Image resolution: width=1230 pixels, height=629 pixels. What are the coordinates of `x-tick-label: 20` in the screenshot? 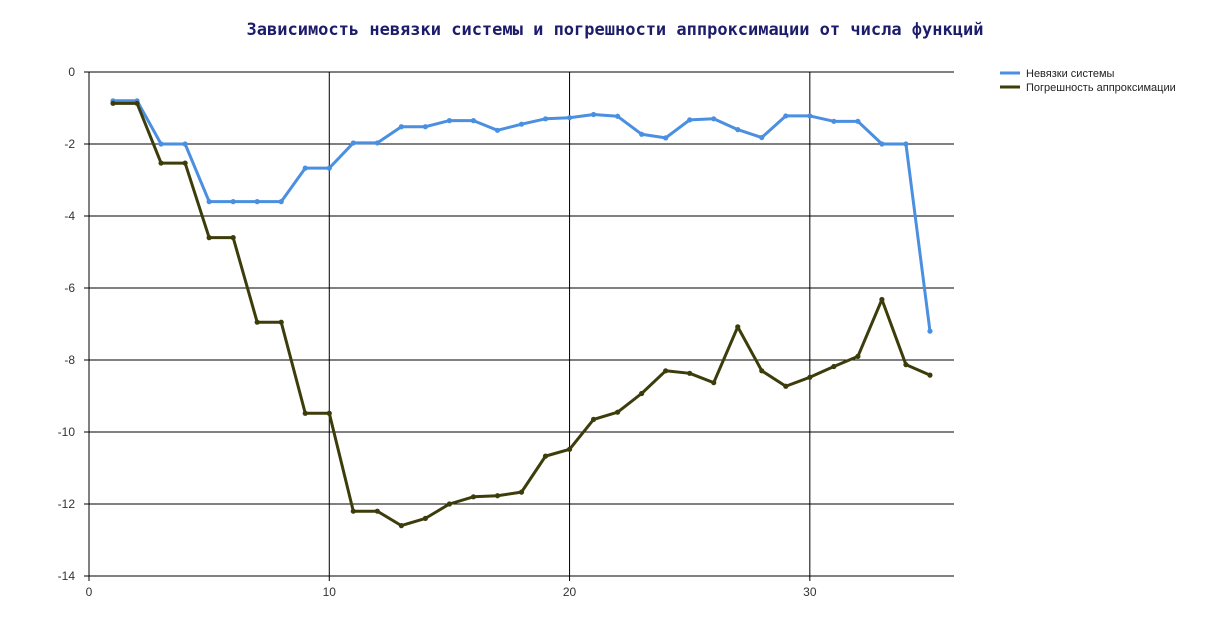 It's located at (570, 592).